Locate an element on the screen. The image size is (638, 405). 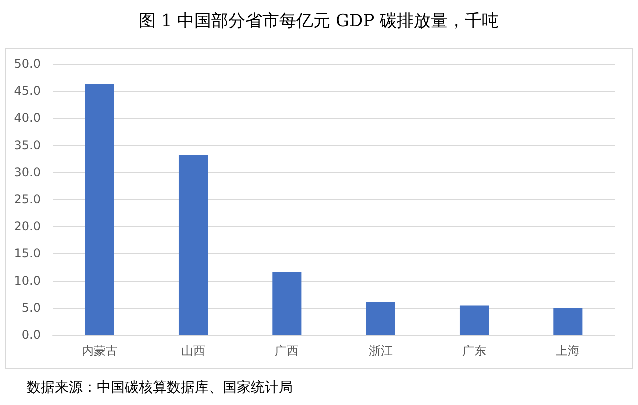
y-tick-label: 40.0 is located at coordinates (27, 118).